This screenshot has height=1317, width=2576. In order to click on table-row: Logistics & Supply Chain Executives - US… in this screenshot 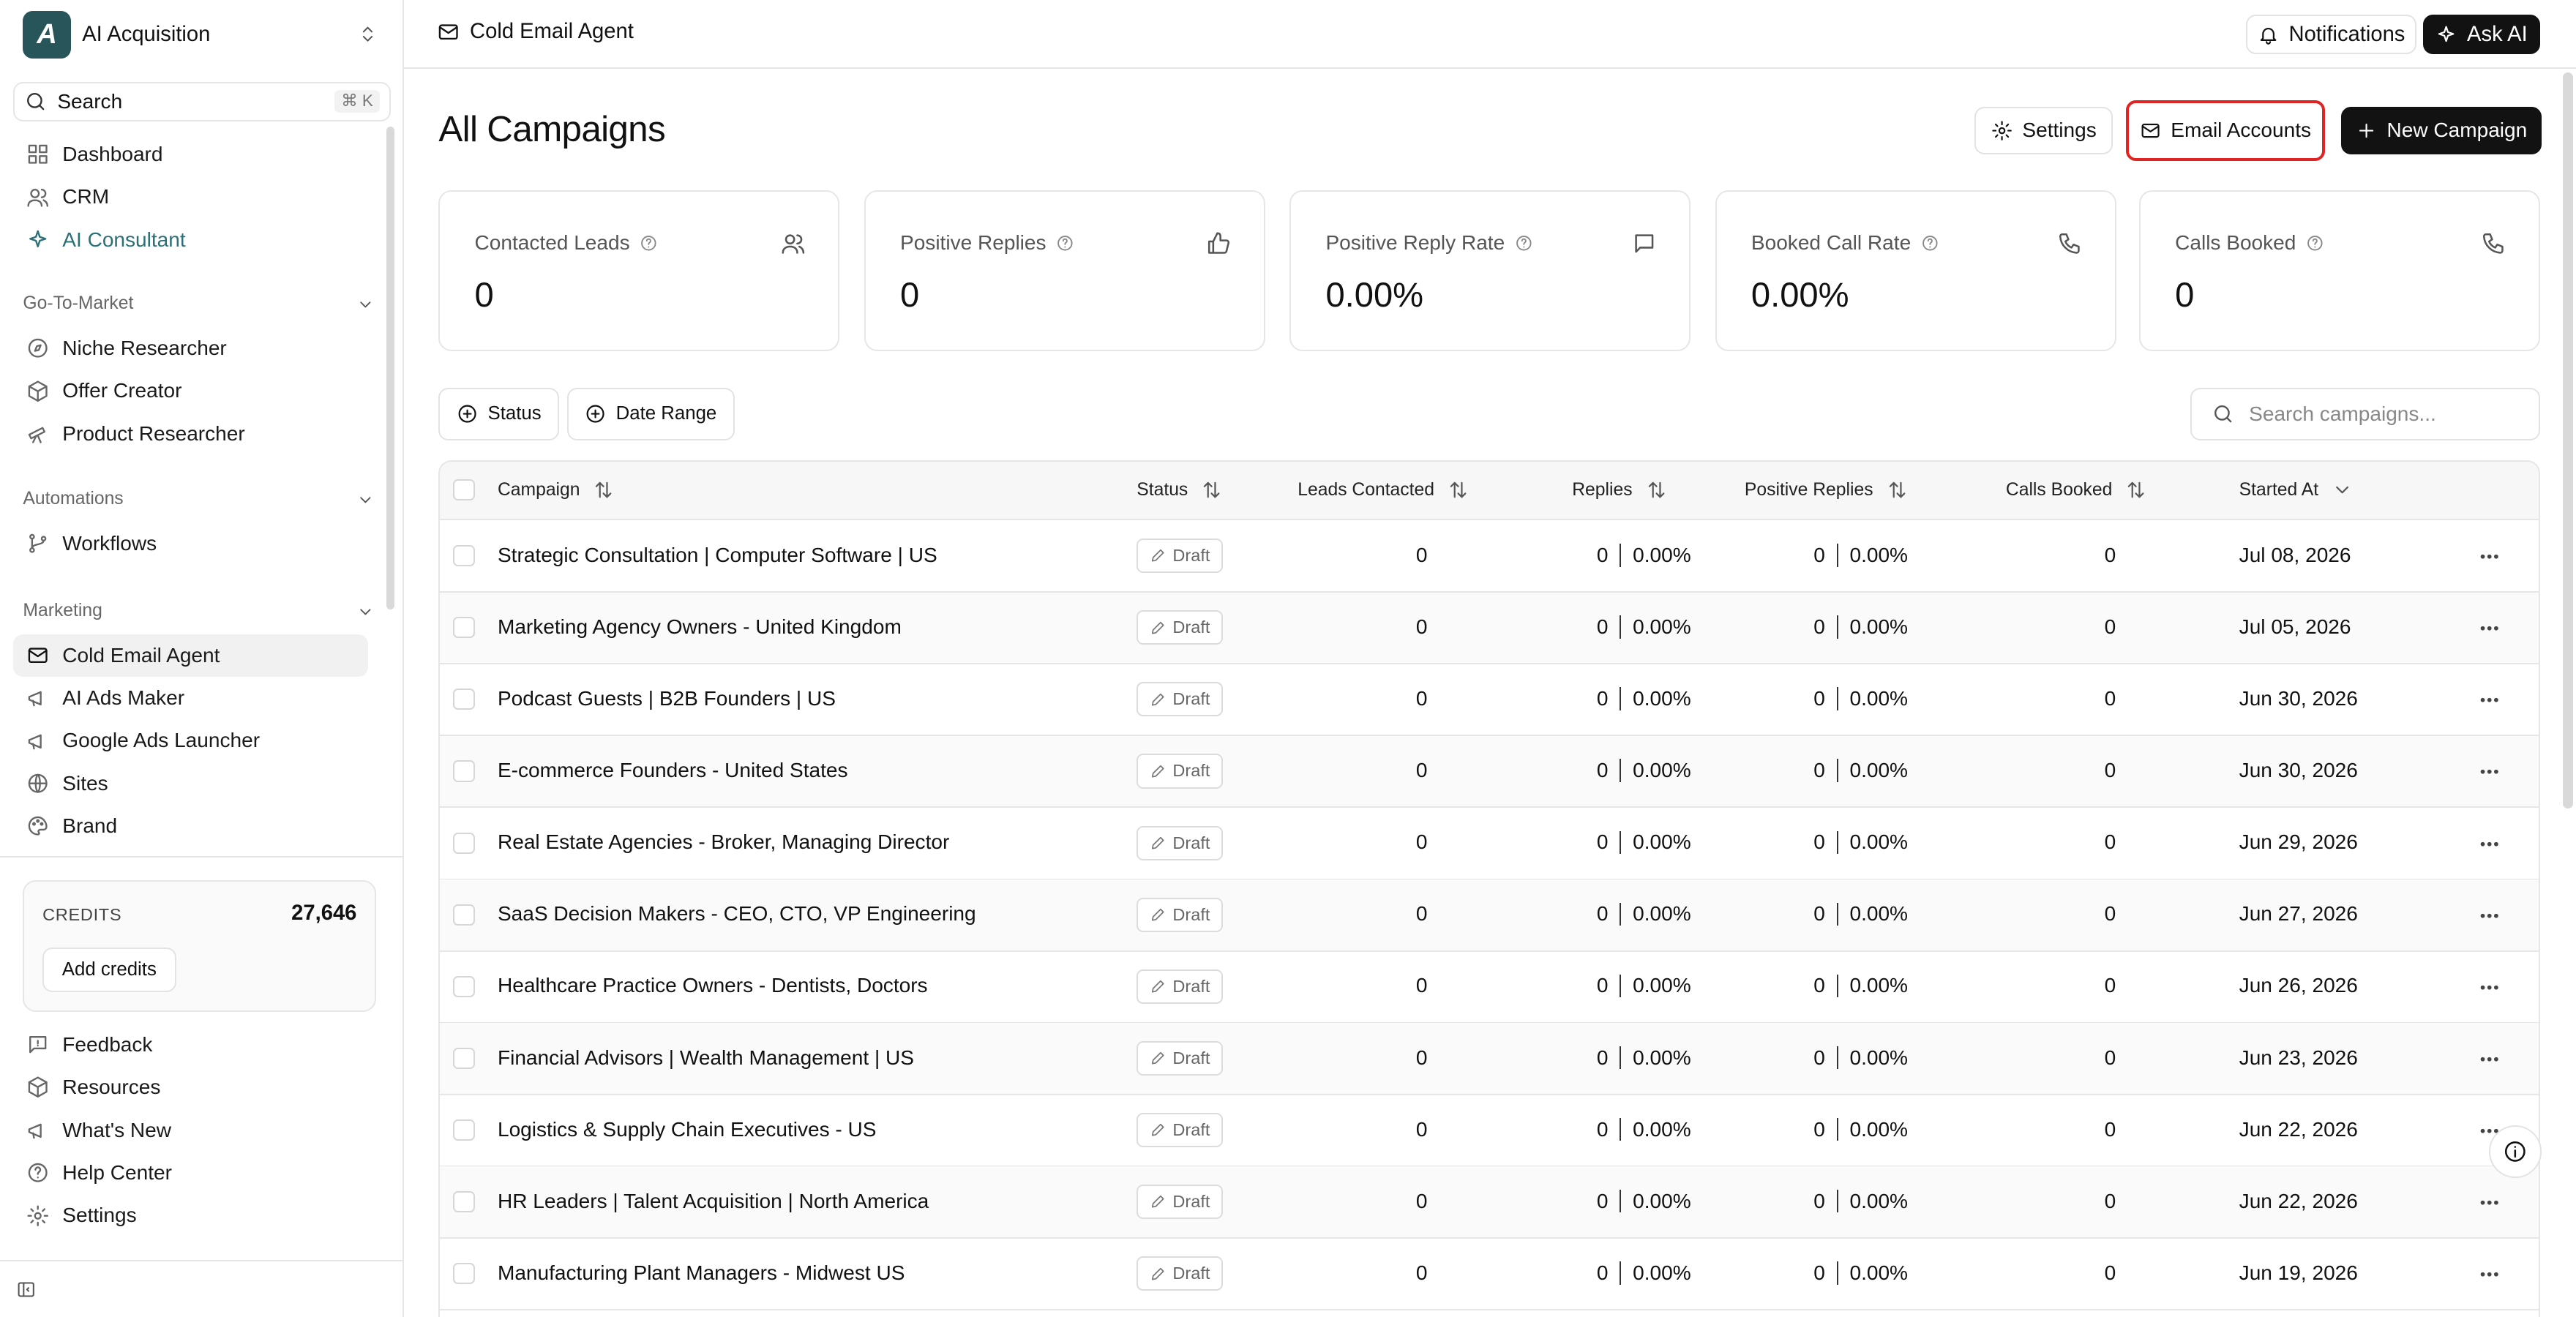, I will do `click(1489, 1131)`.